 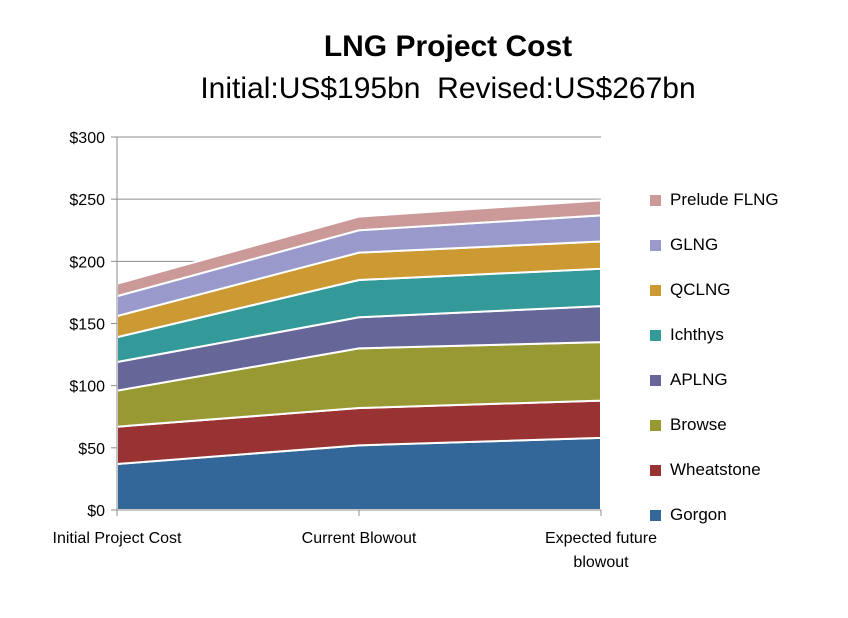 I want to click on chart-subtitle: Initial:US$195bn Revised:US$267bn, so click(x=448, y=88).